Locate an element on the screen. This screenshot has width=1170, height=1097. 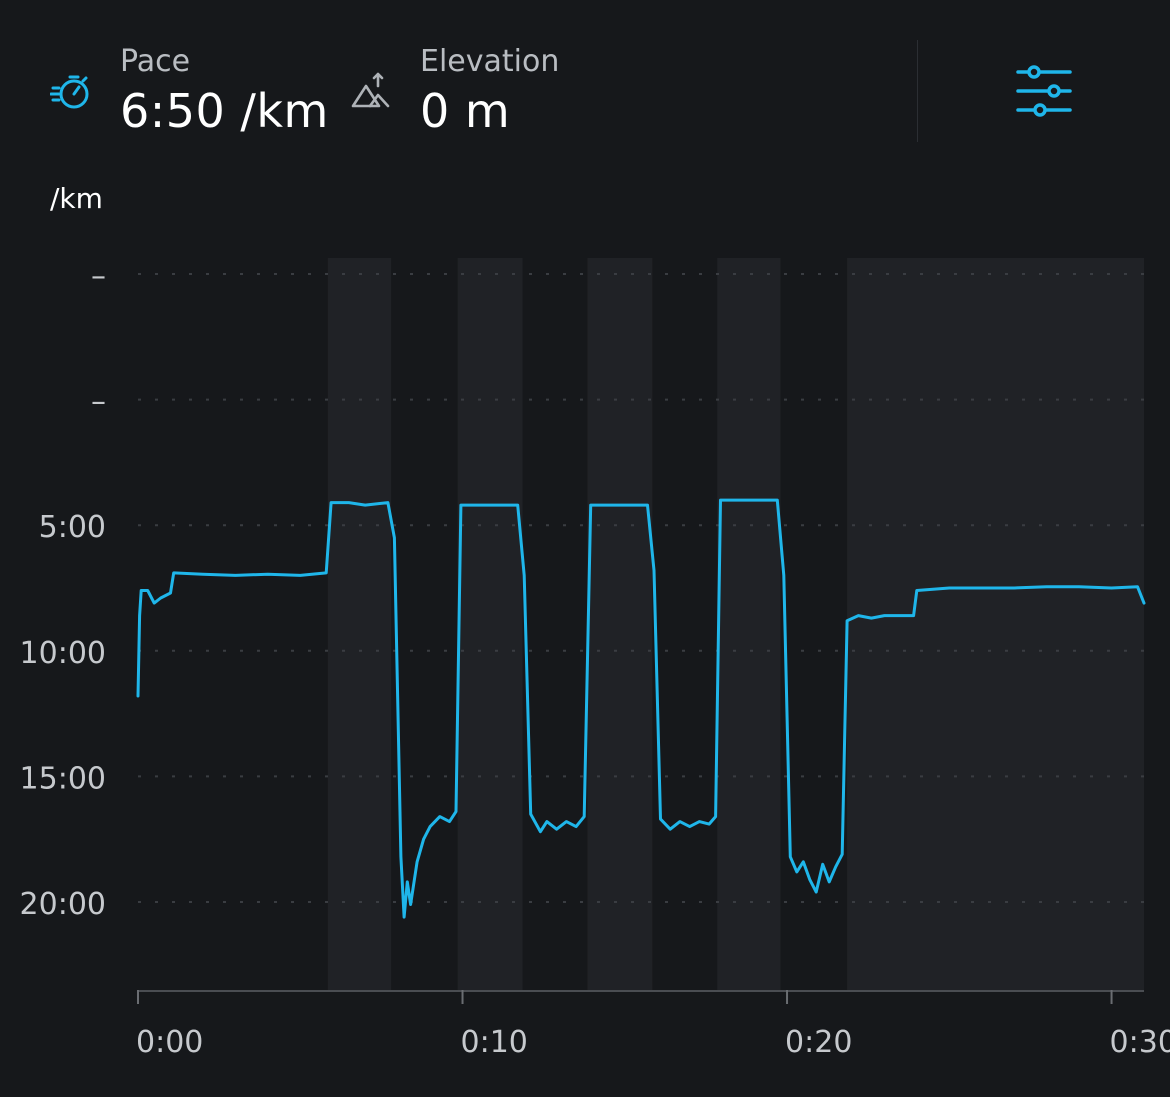
y-tick-label: 5:00 is located at coordinates (72, 527).